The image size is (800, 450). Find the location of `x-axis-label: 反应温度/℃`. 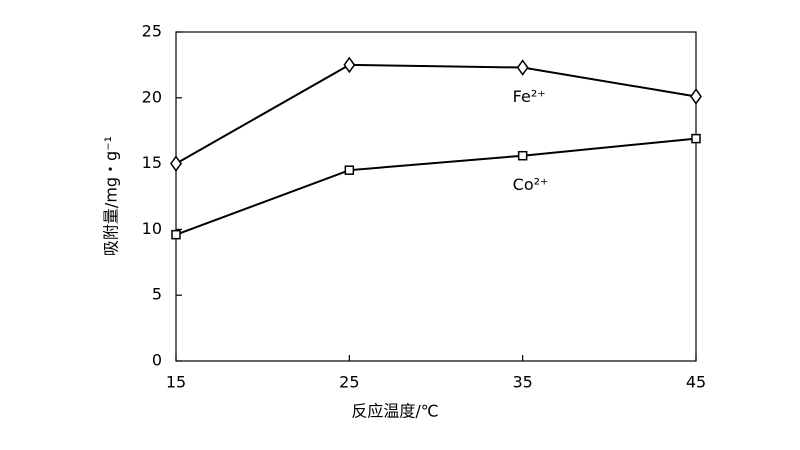

x-axis-label: 反应温度/℃ is located at coordinates (394, 411).